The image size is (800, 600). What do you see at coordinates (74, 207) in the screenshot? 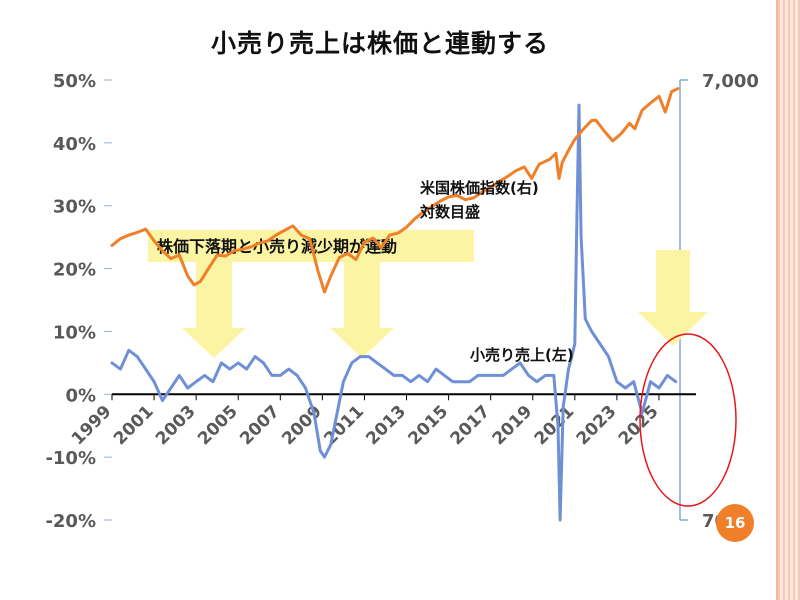
I see `y-left-tick-label: 30%` at bounding box center [74, 207].